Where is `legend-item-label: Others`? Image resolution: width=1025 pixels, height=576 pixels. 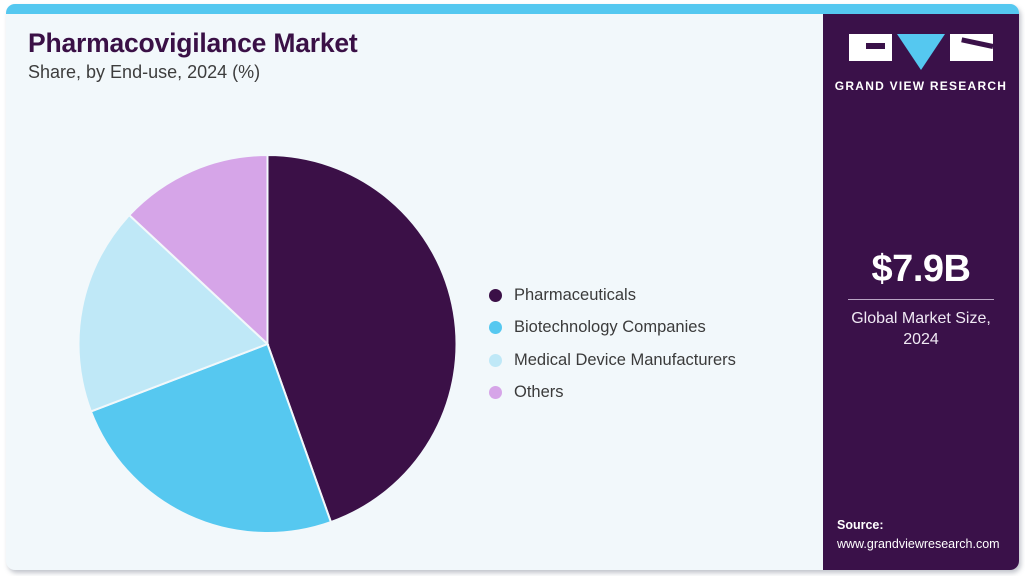 legend-item-label: Others is located at coordinates (539, 392).